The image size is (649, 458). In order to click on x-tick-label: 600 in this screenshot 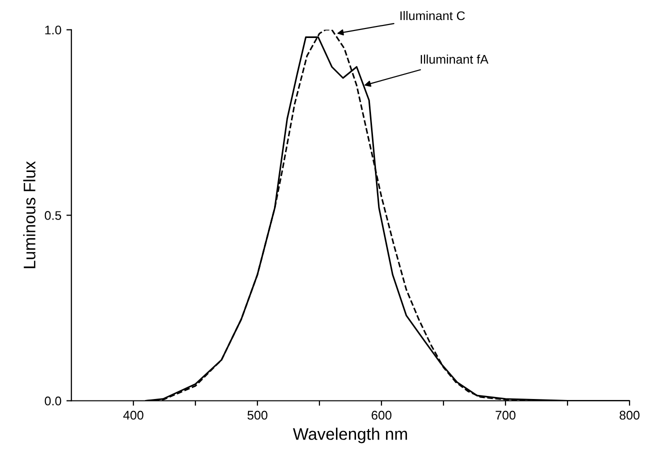, I will do `click(382, 415)`.